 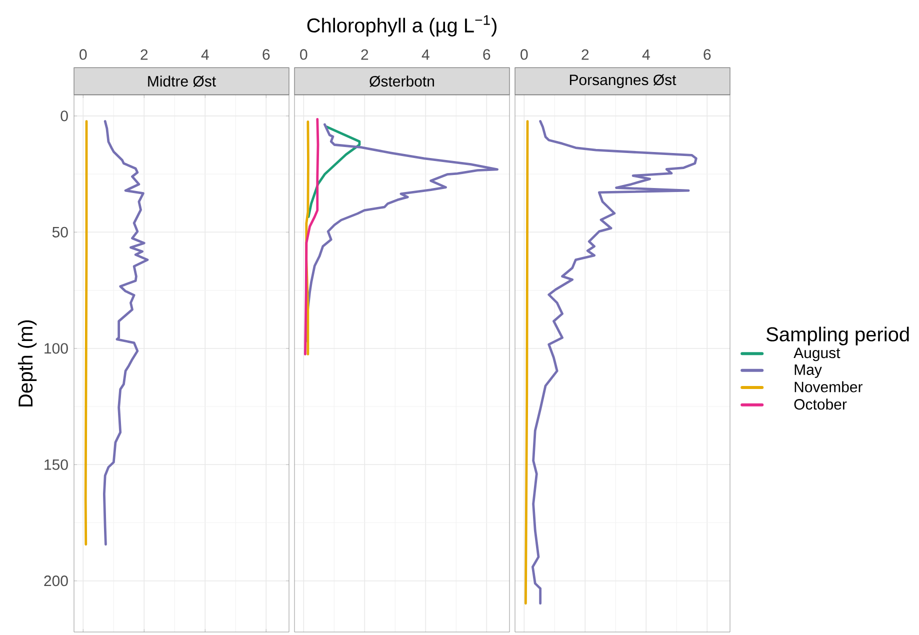 What do you see at coordinates (182, 81) in the screenshot?
I see `chart-title: Midtre Øst` at bounding box center [182, 81].